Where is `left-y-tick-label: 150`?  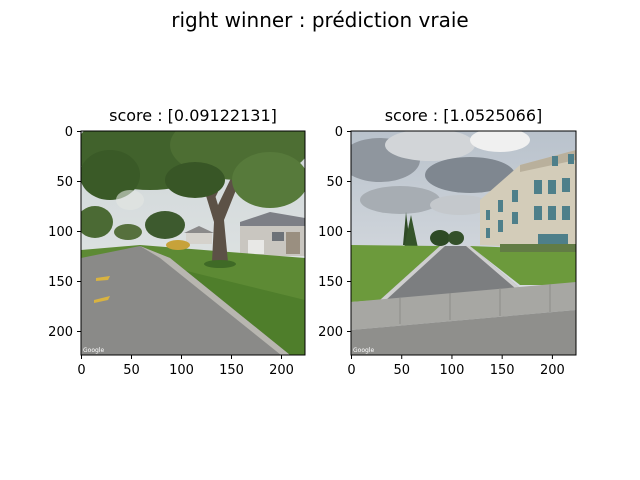
left-y-tick-label: 150 is located at coordinates (60, 282).